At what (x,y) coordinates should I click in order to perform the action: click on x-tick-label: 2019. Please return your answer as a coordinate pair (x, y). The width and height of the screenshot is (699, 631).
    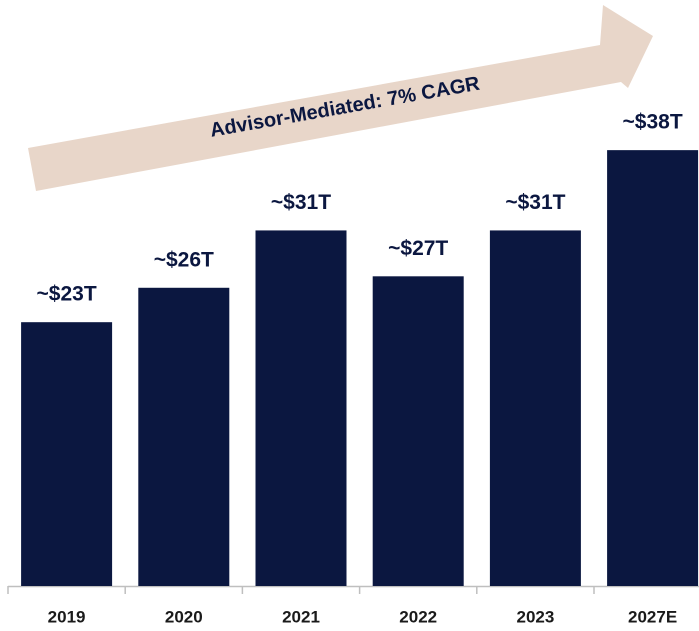
    Looking at the image, I should click on (67, 616).